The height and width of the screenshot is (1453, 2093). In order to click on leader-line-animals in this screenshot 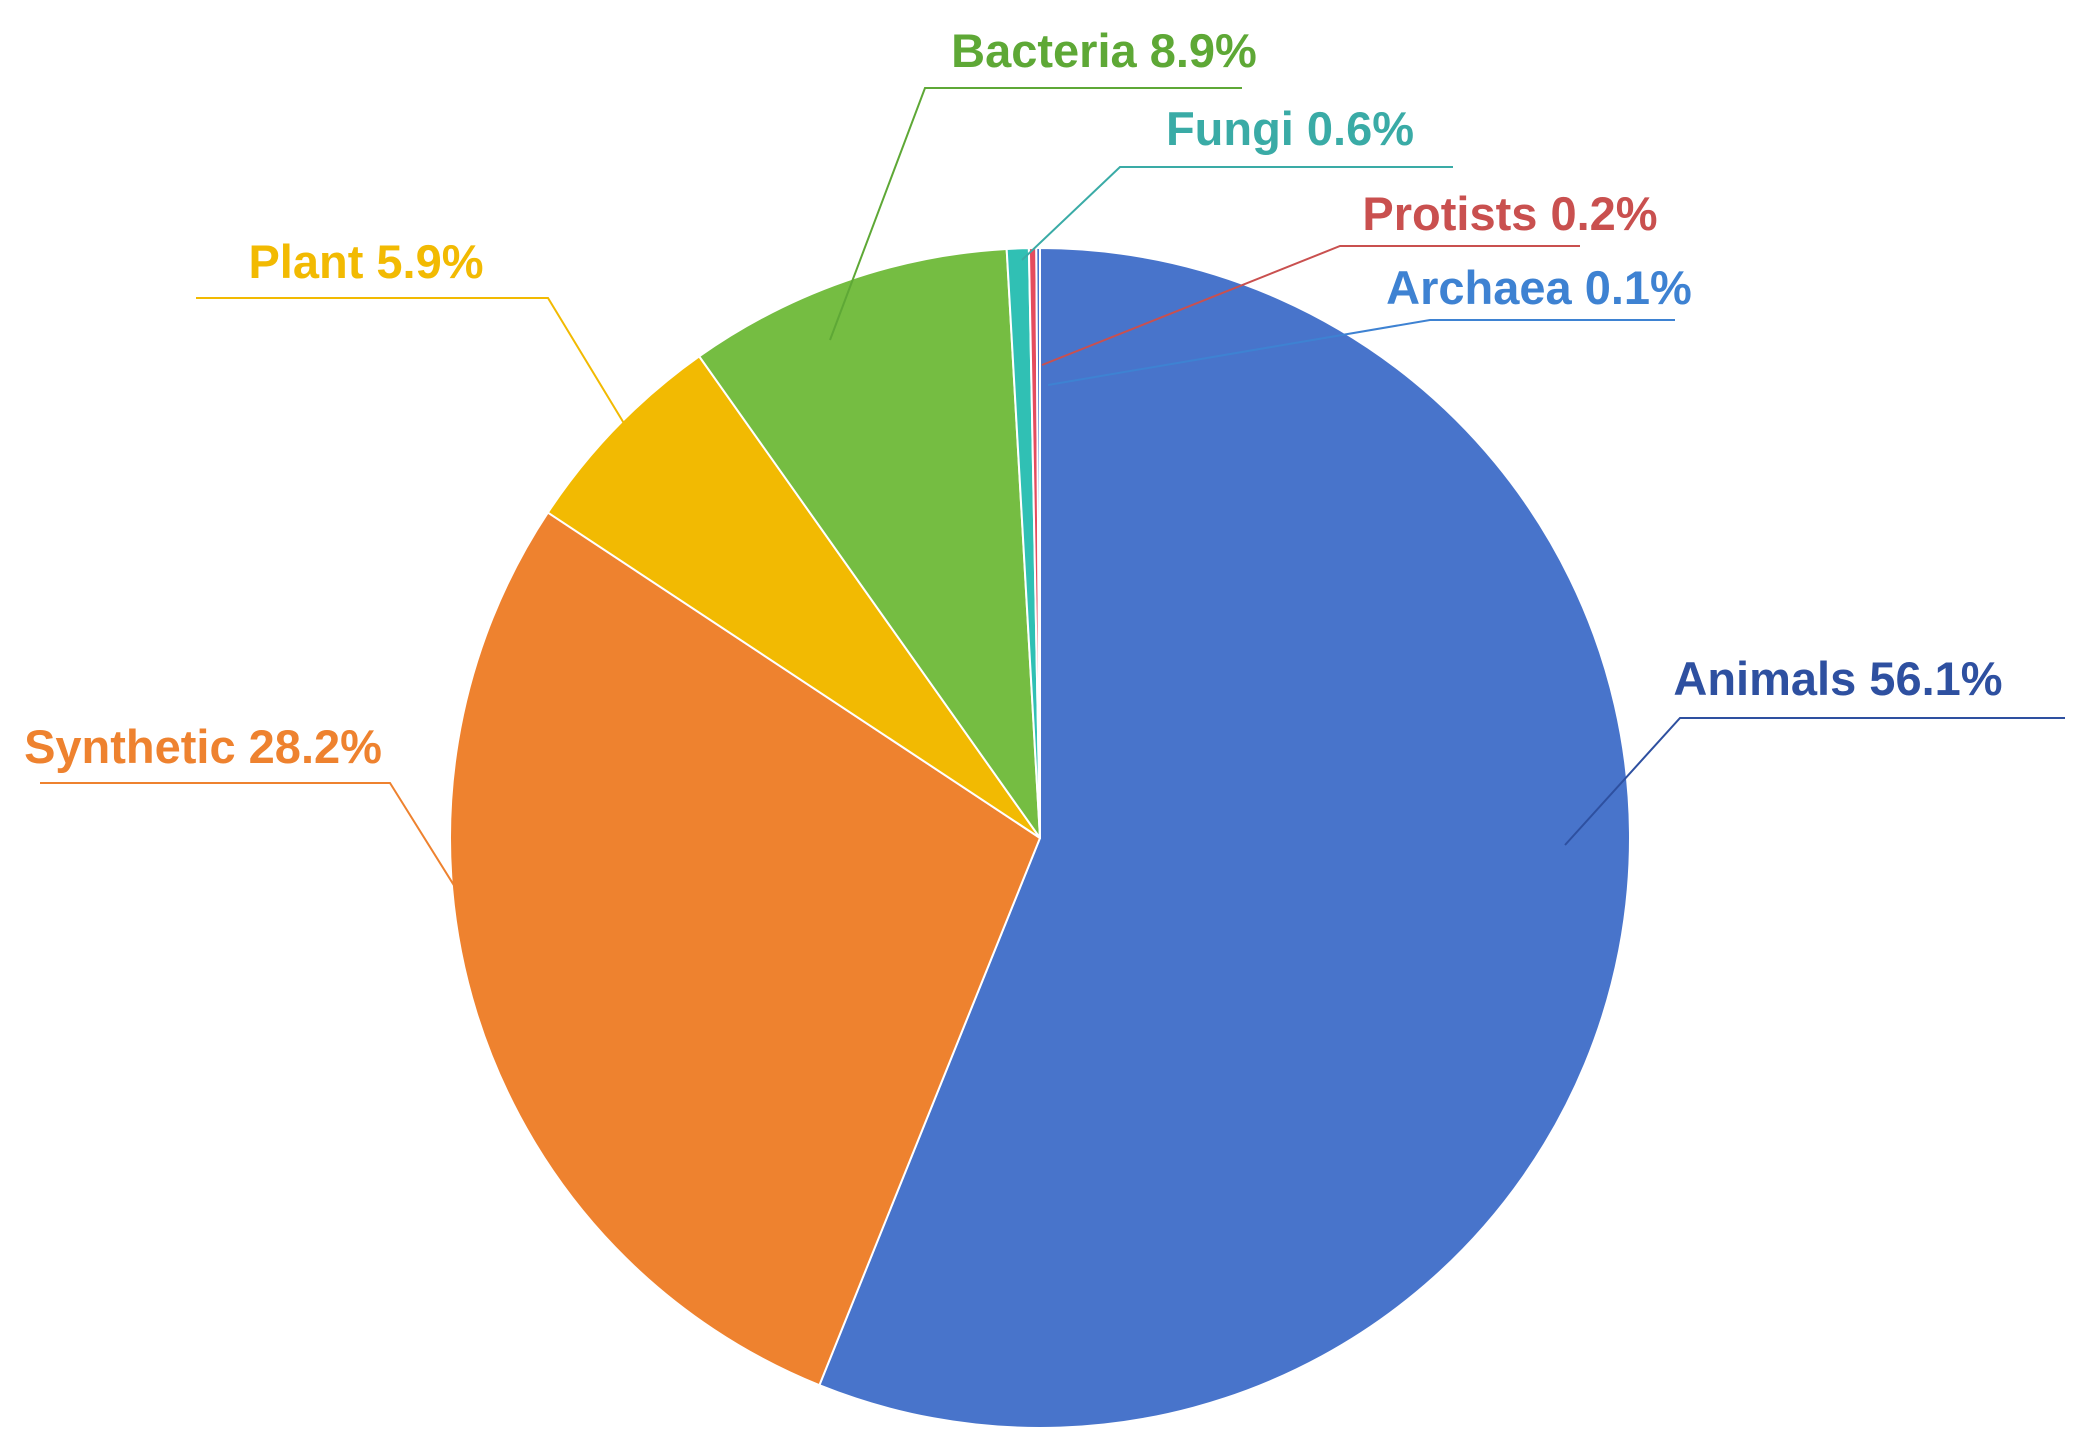, I will do `click(1814, 781)`.